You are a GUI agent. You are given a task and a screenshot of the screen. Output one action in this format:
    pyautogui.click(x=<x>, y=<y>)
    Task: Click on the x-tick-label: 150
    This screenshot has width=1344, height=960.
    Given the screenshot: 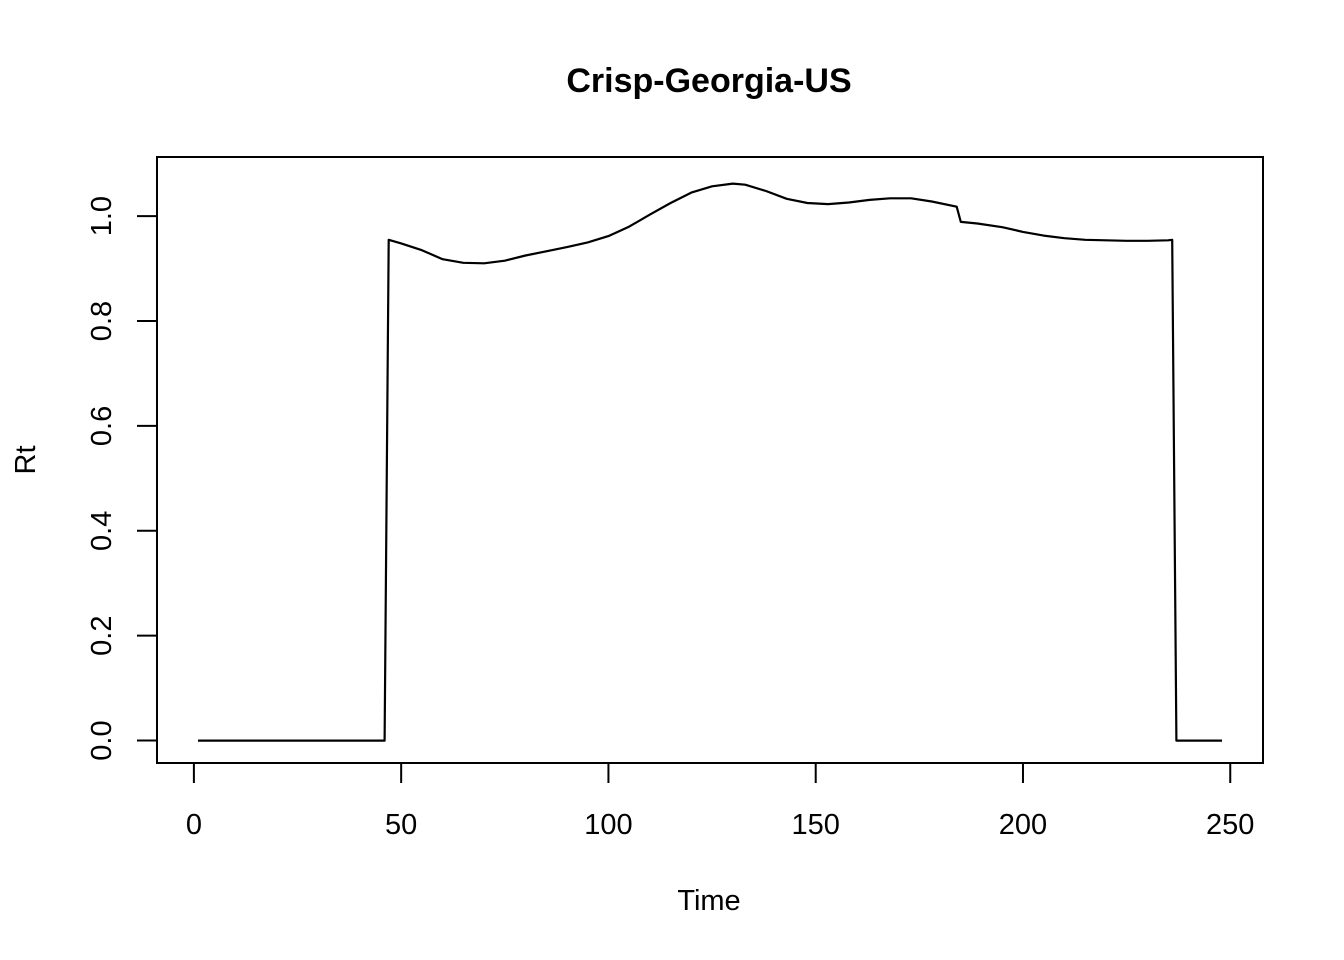 What is the action you would take?
    pyautogui.click(x=816, y=825)
    